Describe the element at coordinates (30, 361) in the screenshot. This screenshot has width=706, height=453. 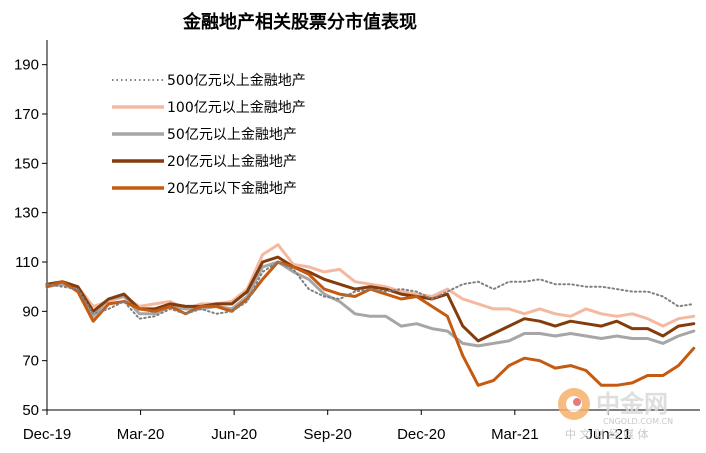
I see `y-tick-label: 70` at that location.